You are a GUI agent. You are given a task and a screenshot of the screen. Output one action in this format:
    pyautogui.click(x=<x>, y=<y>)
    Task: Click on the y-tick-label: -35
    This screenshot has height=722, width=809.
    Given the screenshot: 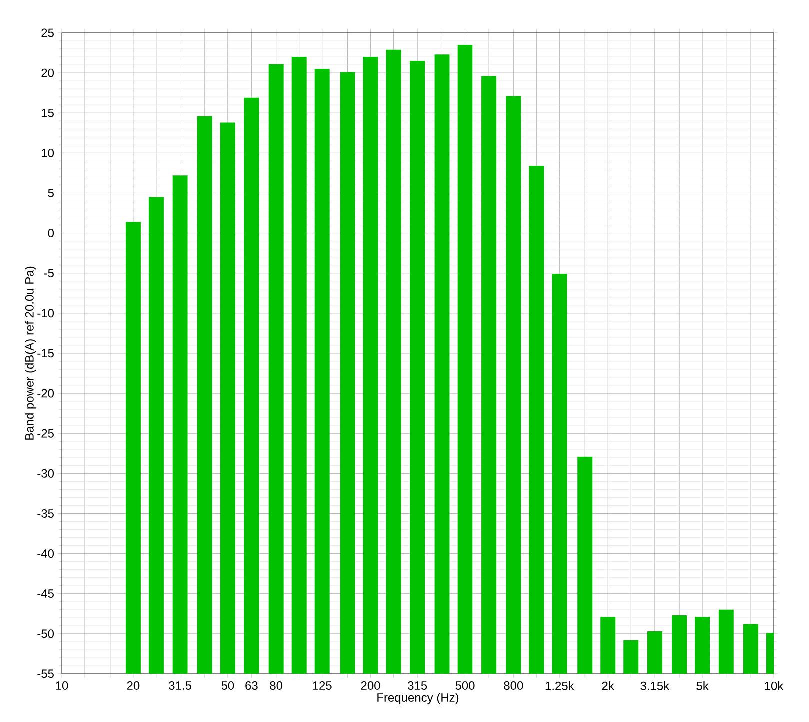 What is the action you would take?
    pyautogui.click(x=46, y=513)
    